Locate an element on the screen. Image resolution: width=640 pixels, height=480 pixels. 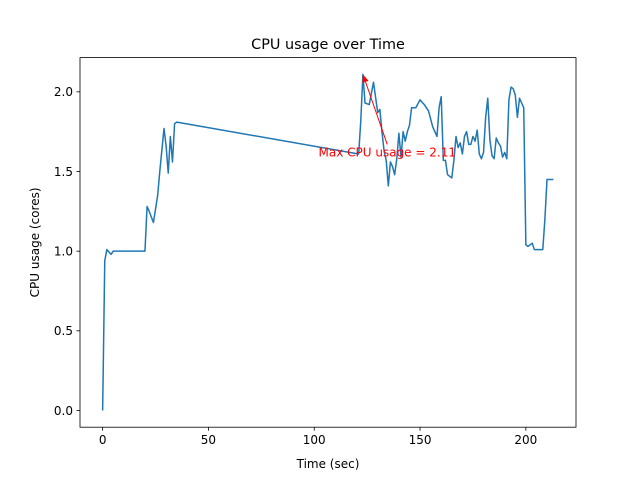
y-axis-label: CPU usage (cores) is located at coordinates (35, 242).